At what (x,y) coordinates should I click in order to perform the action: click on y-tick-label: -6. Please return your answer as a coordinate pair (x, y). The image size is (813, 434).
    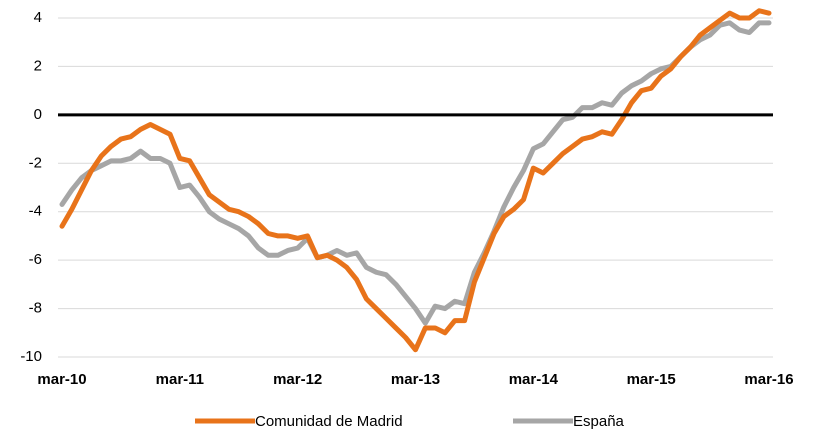
    Looking at the image, I should click on (35, 259).